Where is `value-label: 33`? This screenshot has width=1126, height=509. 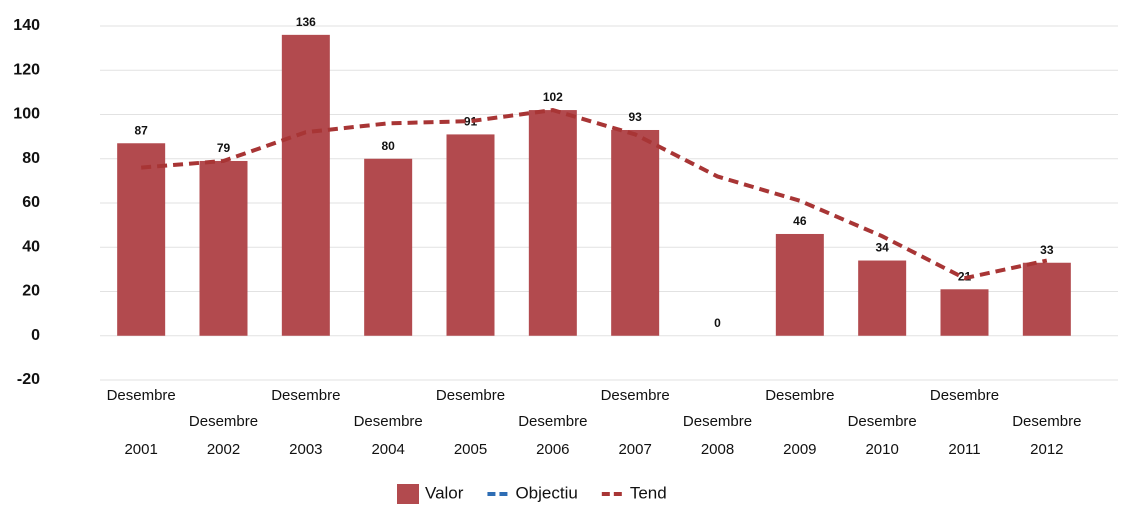
value-label: 33 is located at coordinates (1047, 250).